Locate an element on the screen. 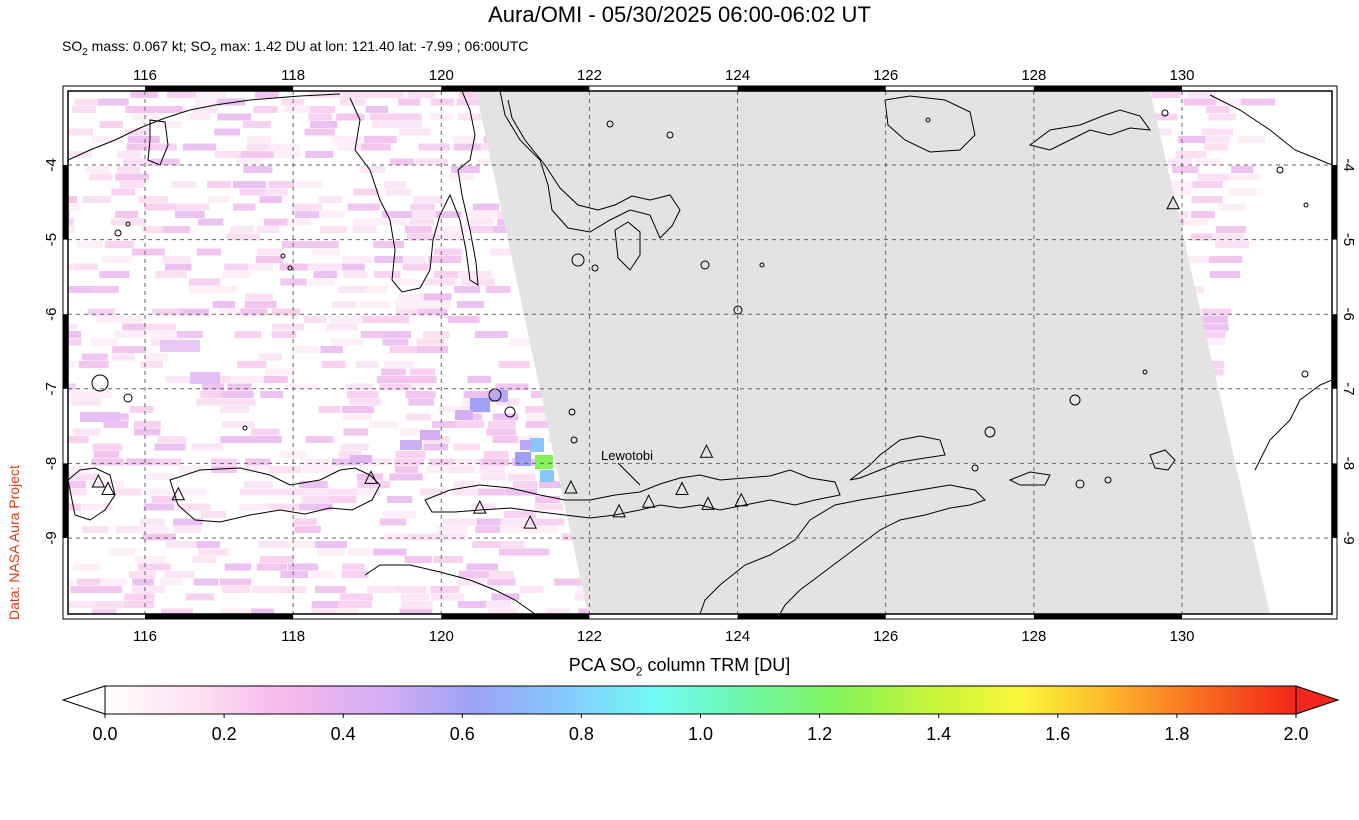 This screenshot has height=820, width=1359. lon-tick-label-top: 128 is located at coordinates (1033, 75).